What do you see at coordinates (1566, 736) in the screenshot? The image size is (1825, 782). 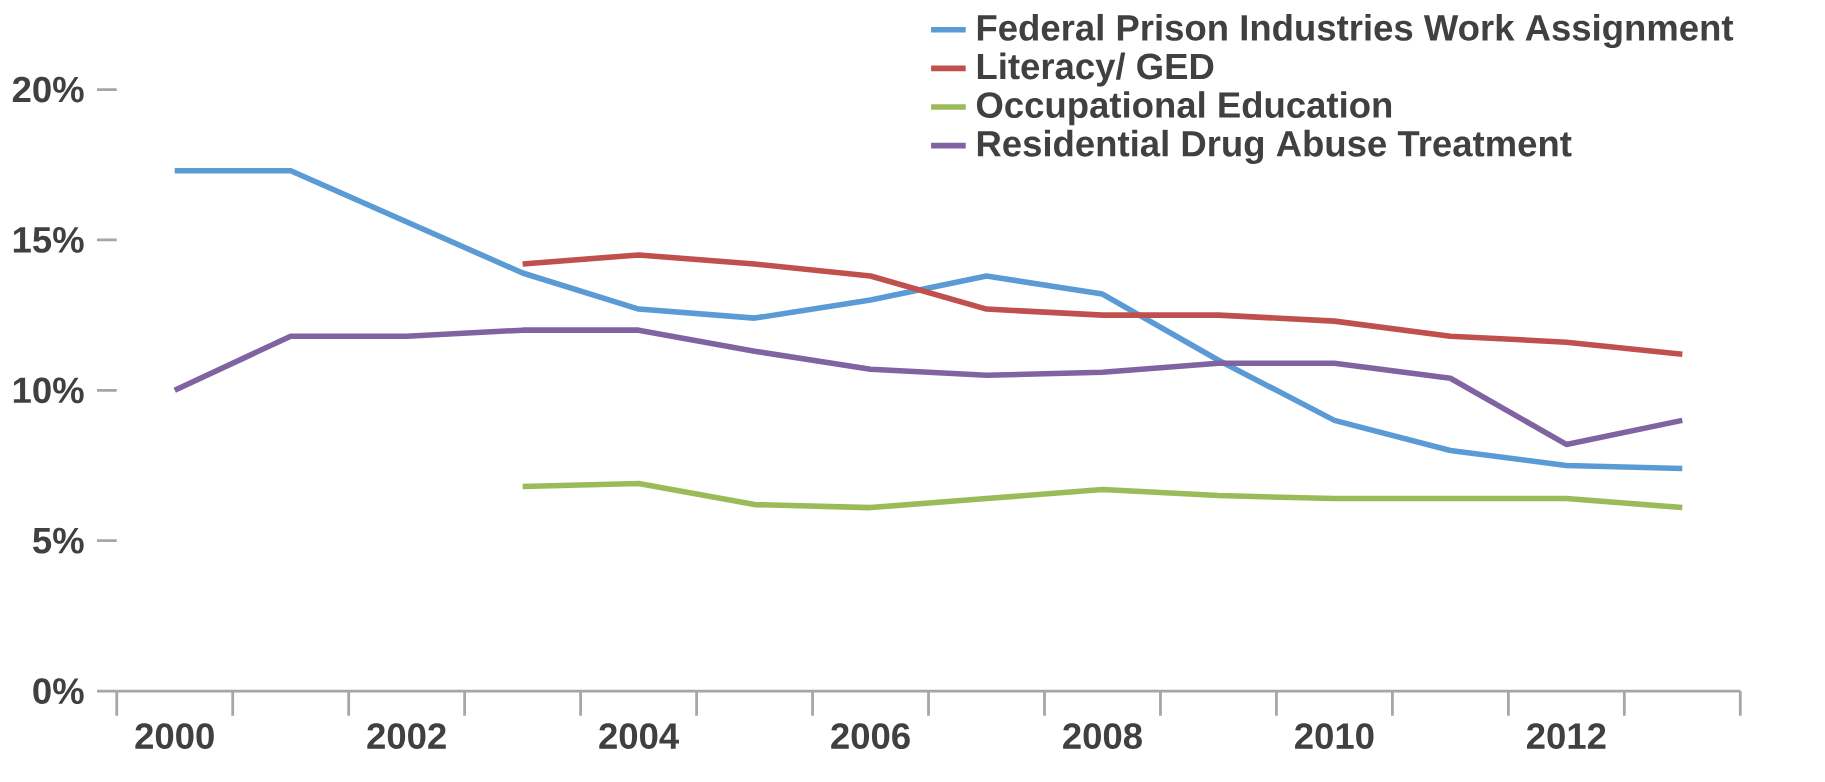 I see `x-tick-label: 2012` at bounding box center [1566, 736].